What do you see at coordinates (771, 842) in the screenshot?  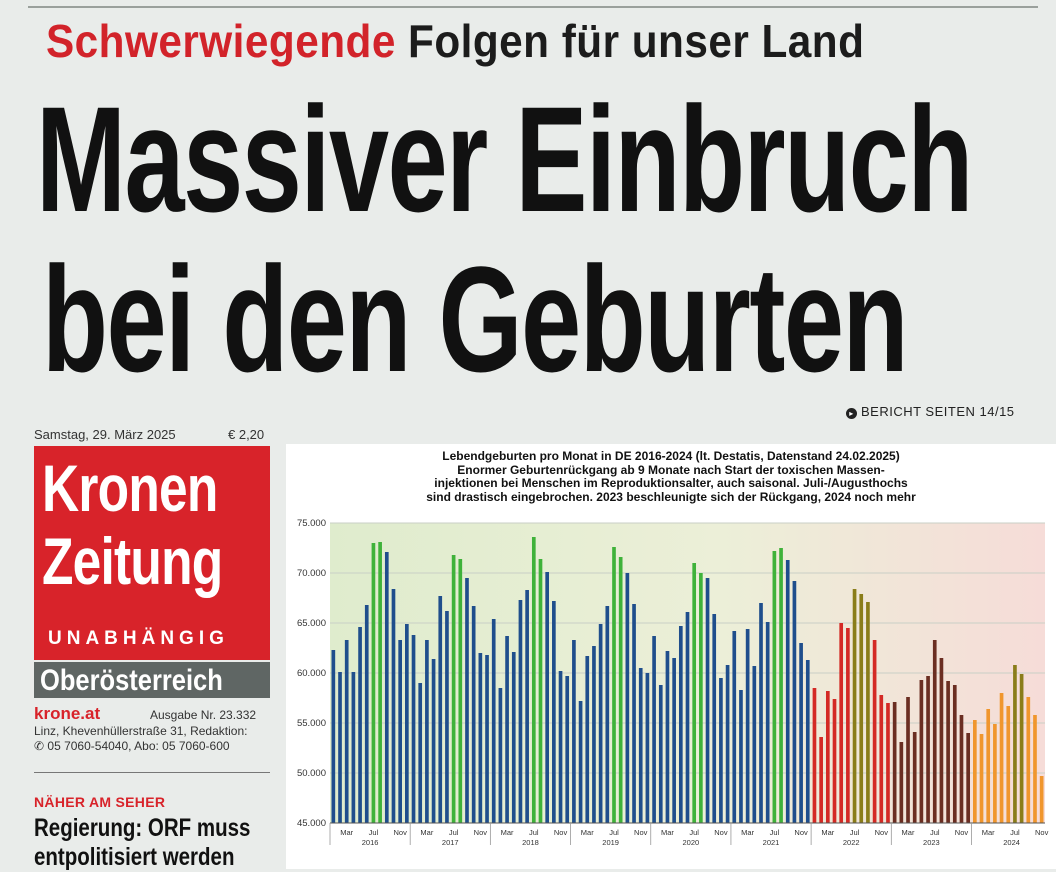 I see `year-label: 2021` at bounding box center [771, 842].